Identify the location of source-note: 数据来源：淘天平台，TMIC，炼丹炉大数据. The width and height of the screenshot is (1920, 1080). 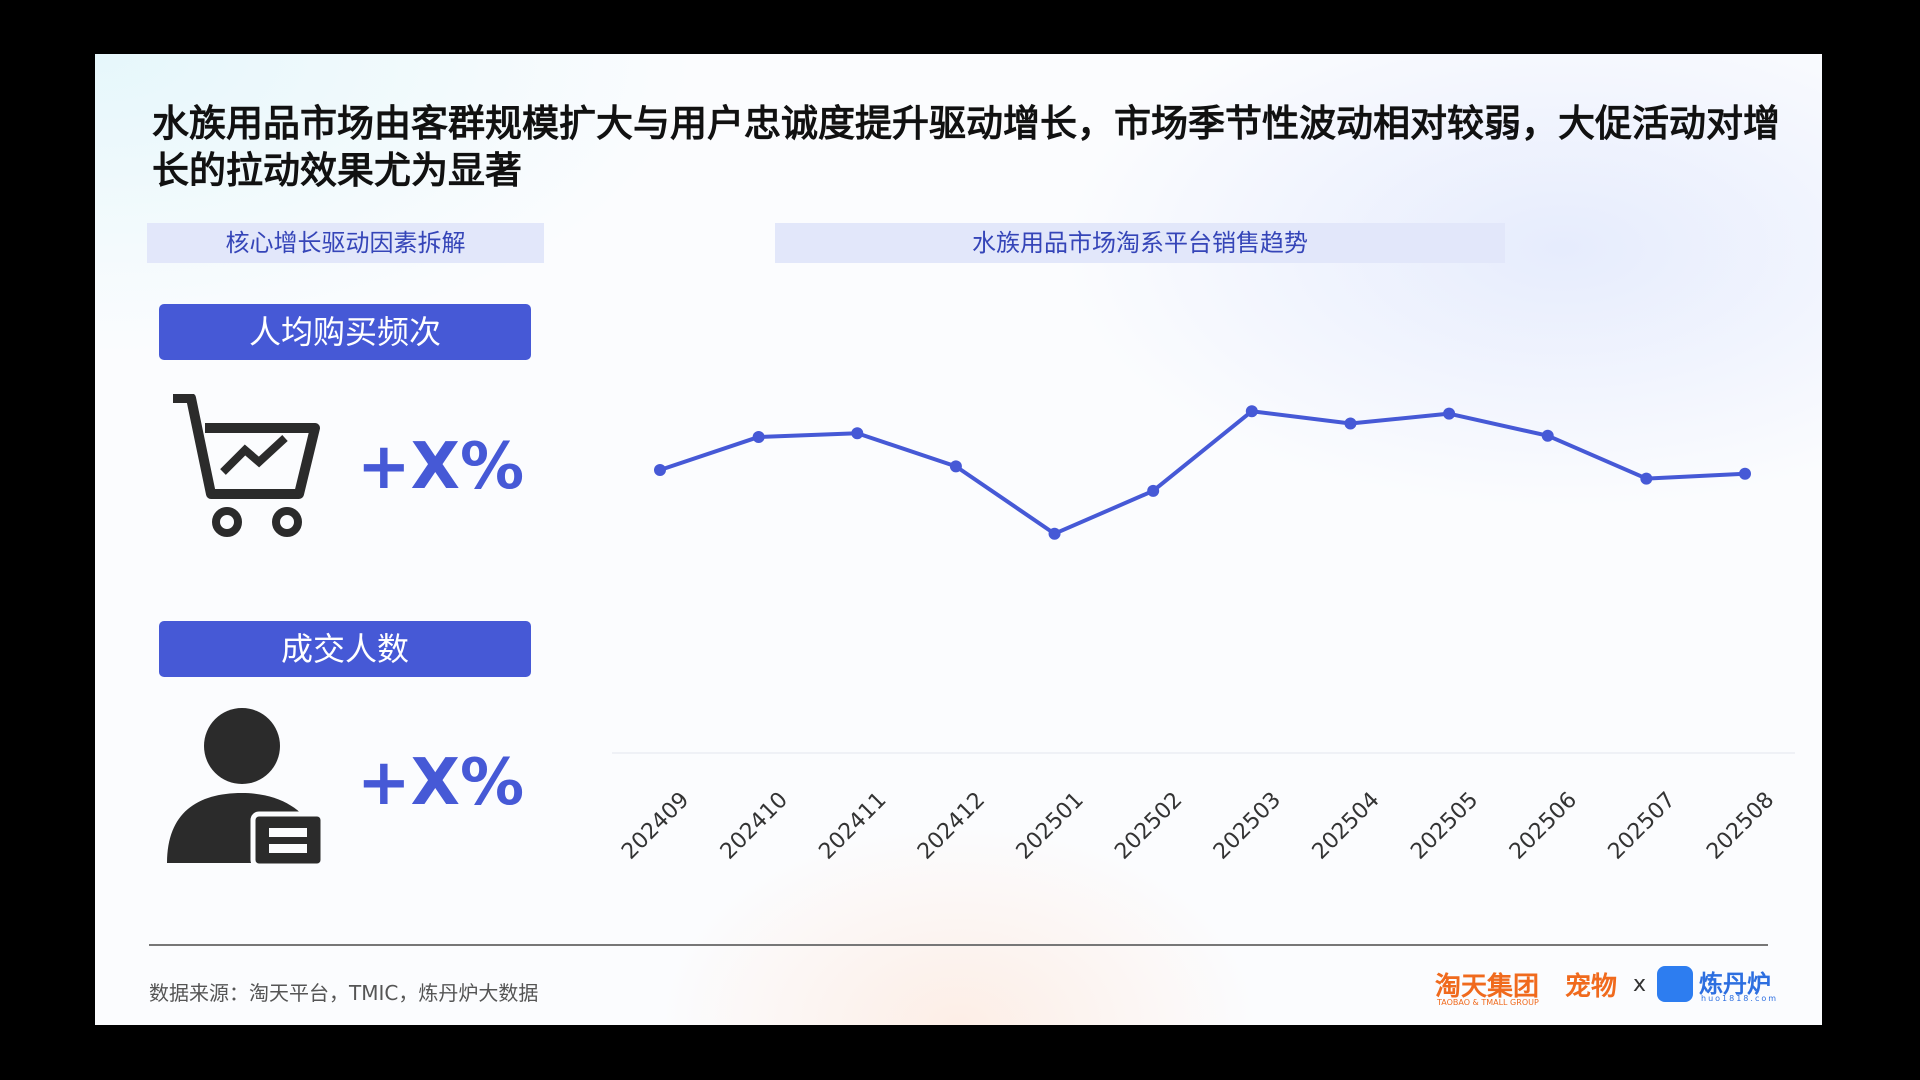
(344, 993).